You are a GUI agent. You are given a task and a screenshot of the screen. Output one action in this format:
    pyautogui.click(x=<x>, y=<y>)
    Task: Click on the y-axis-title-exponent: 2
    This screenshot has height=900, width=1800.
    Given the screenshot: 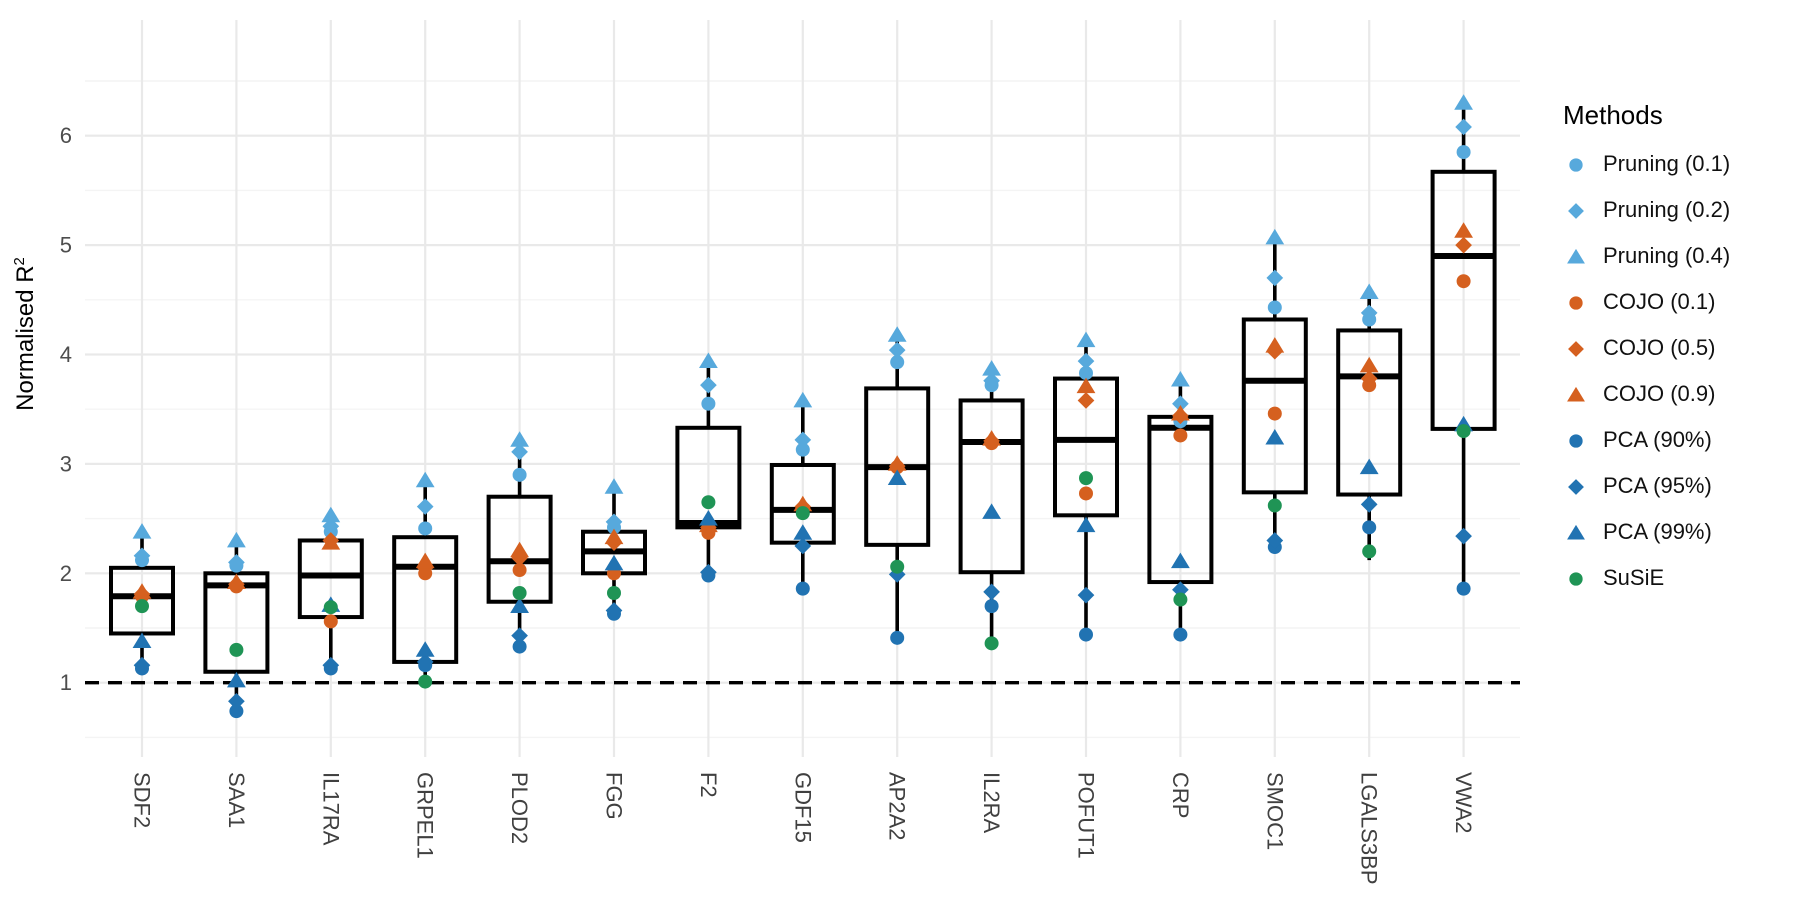 What is the action you would take?
    pyautogui.click(x=20, y=261)
    